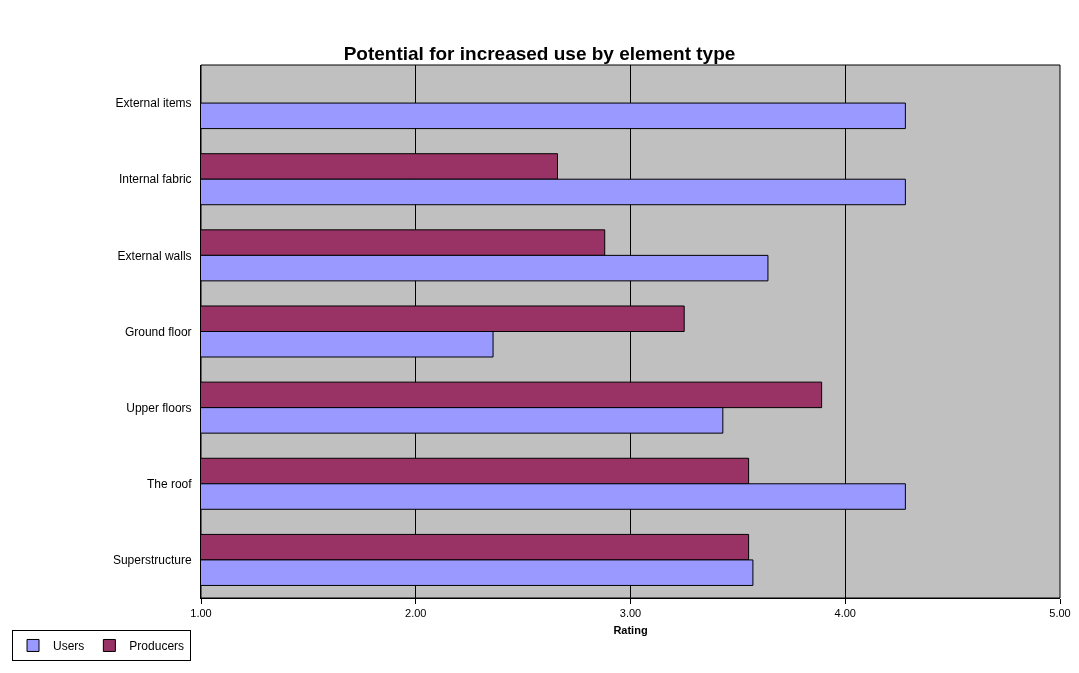 Image resolution: width=1079 pixels, height=673 pixels. What do you see at coordinates (153, 103) in the screenshot?
I see `y-tick-label: External items` at bounding box center [153, 103].